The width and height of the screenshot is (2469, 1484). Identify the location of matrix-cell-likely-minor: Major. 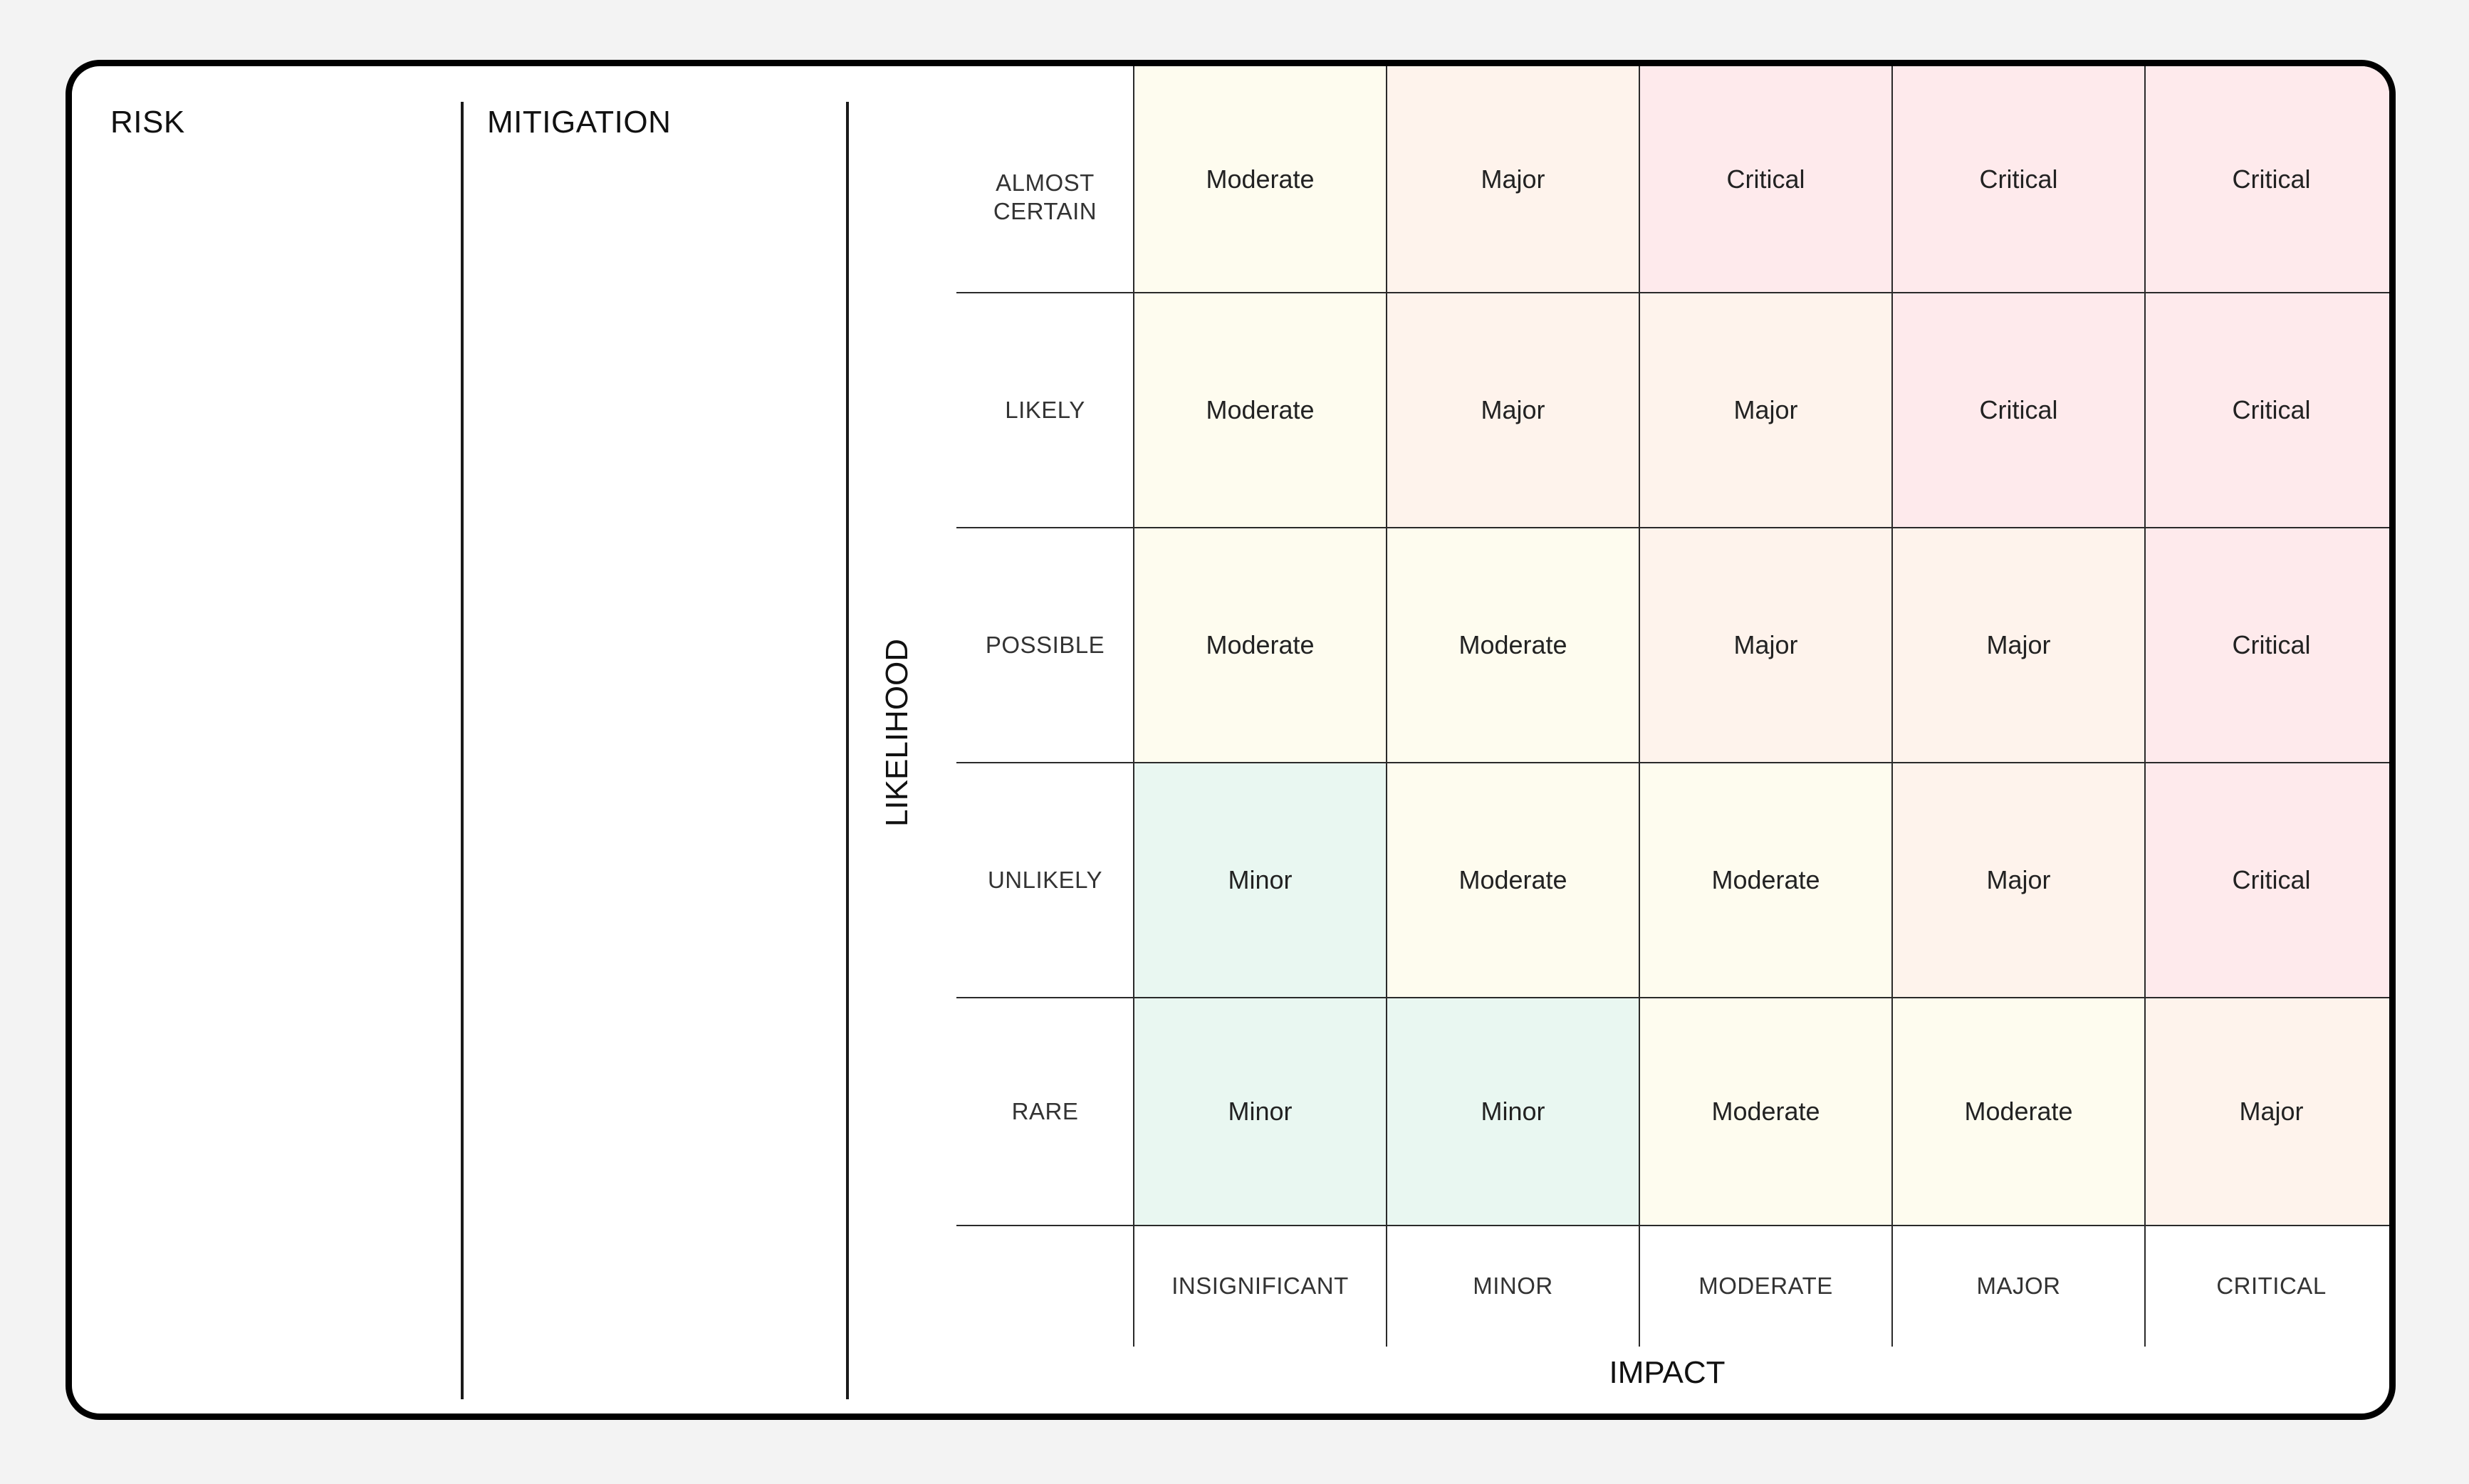
(1513, 410).